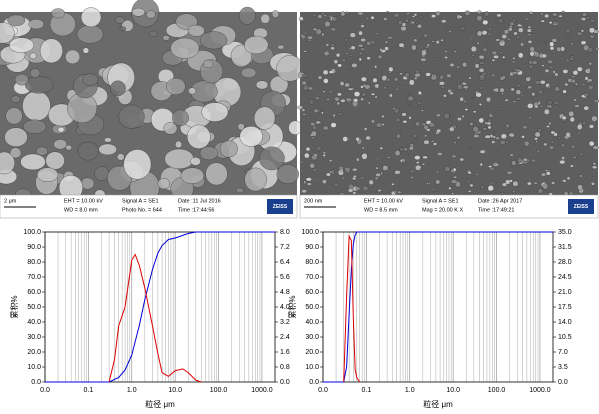 Image resolution: width=599 pixels, height=414 pixels. I want to click on y2-tick-label: 21.0, so click(565, 292).